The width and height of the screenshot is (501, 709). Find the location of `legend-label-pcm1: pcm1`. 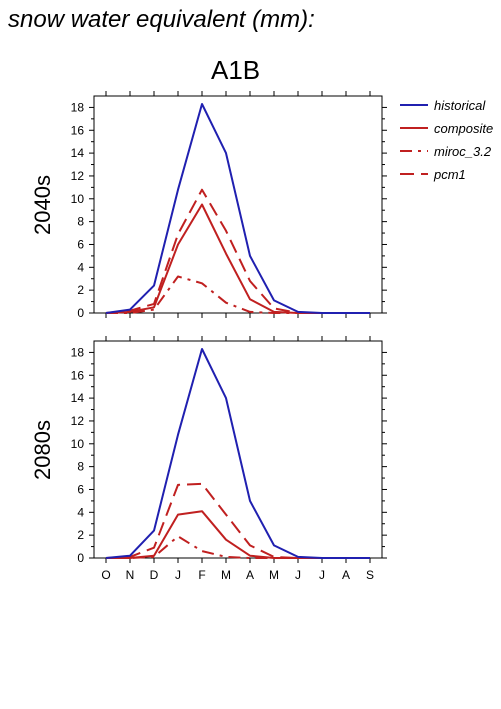

legend-label-pcm1: pcm1 is located at coordinates (449, 174).